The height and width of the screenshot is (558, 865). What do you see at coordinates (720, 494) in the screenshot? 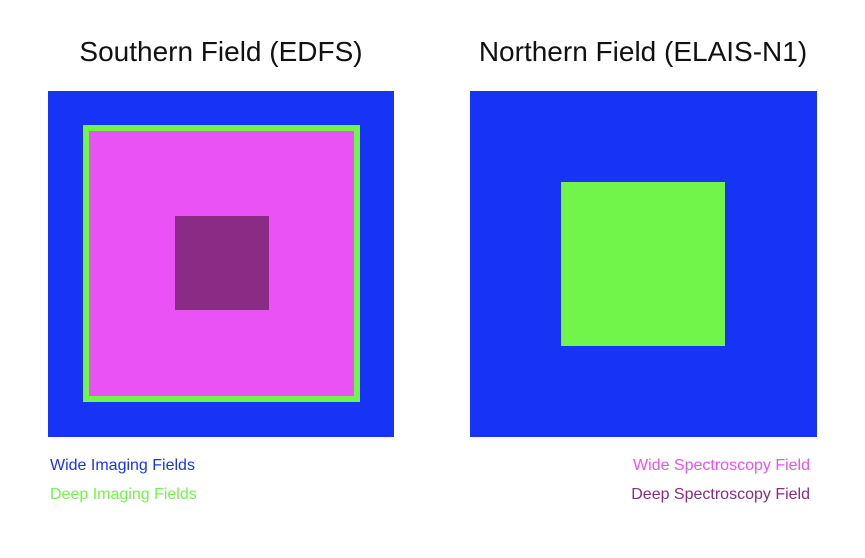
I see `legend-deep-spectroscopy: Deep Spectroscopy Field` at bounding box center [720, 494].